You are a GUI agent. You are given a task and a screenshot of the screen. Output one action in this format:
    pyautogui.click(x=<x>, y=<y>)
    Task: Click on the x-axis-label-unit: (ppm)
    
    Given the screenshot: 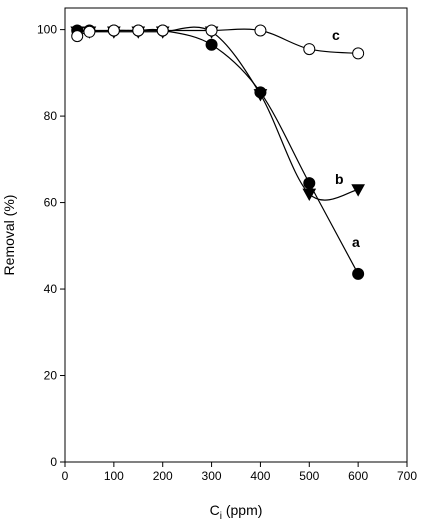 What is the action you would take?
    pyautogui.click(x=242, y=510)
    